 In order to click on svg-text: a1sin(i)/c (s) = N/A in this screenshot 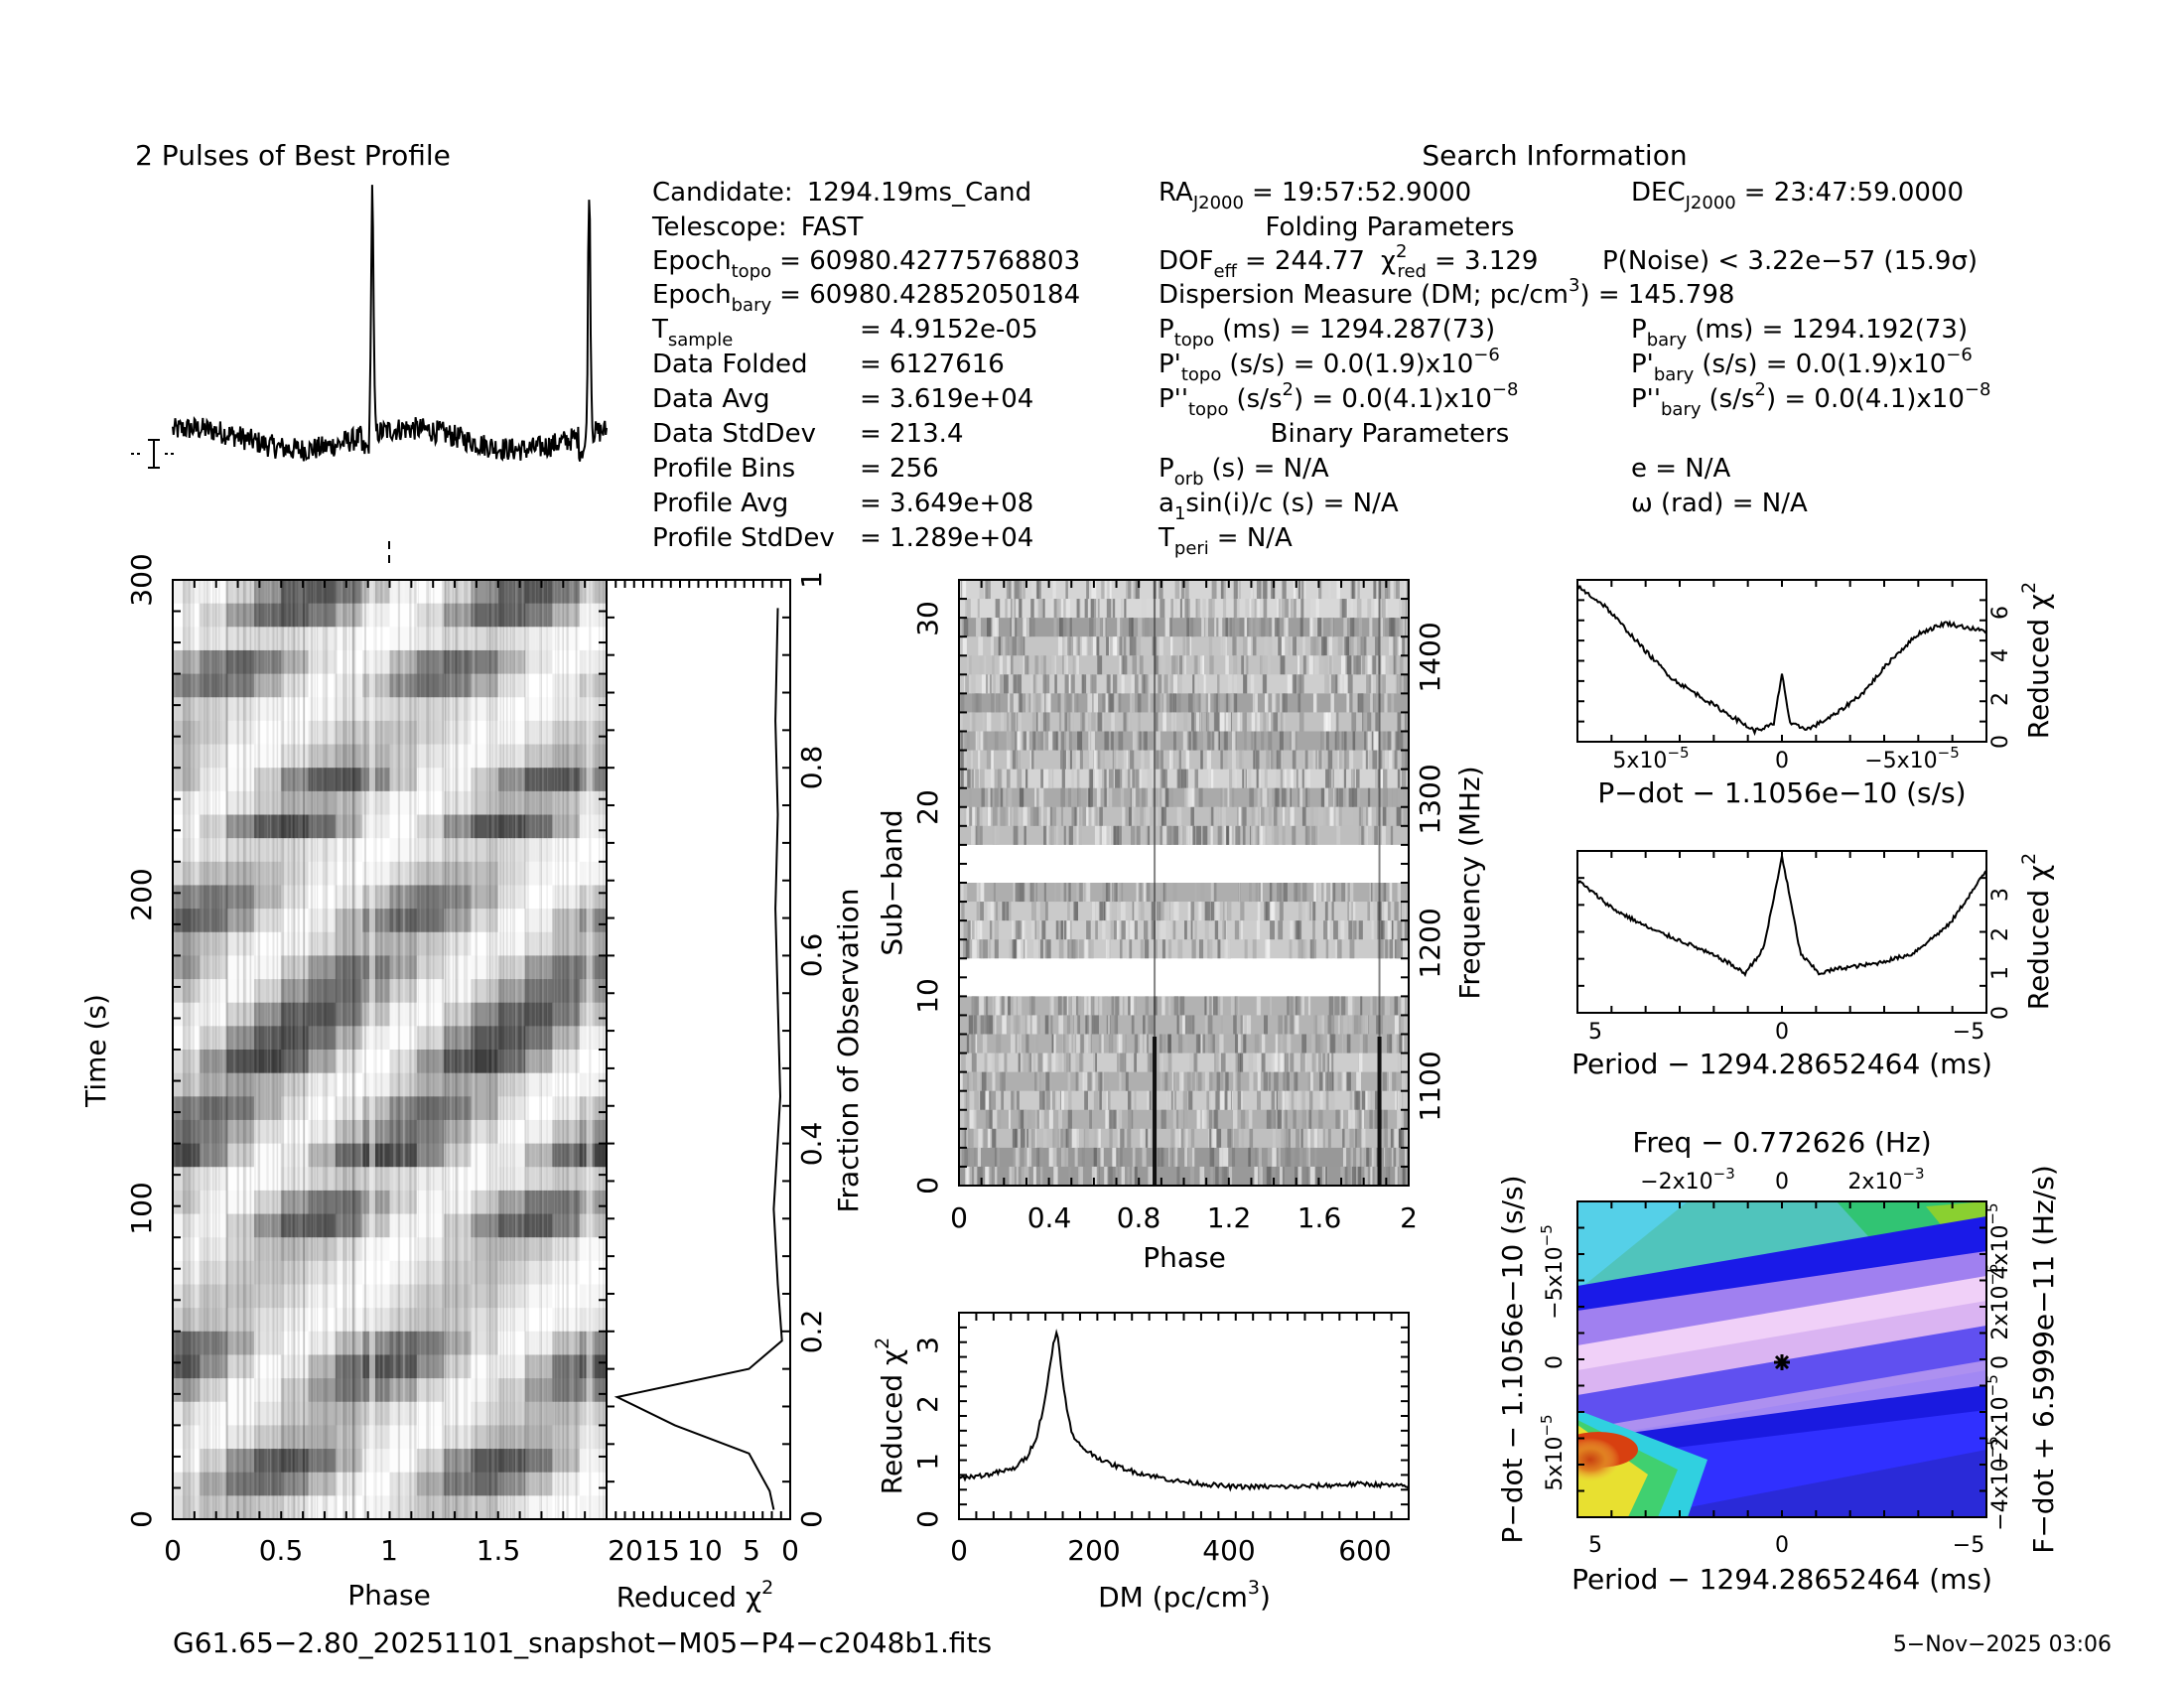, I will do `click(1279, 506)`.